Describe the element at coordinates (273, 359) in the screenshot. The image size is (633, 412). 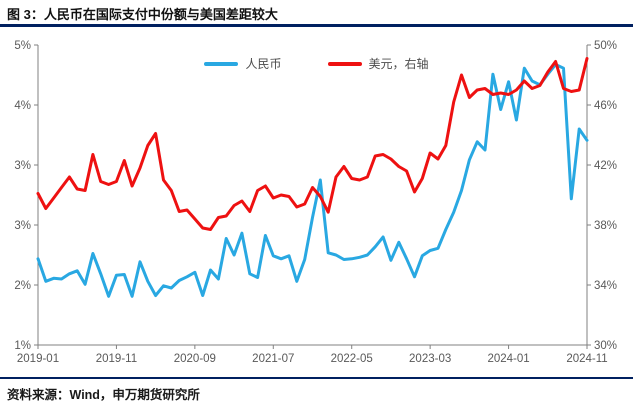
I see `x-tick-label: 2021-07` at that location.